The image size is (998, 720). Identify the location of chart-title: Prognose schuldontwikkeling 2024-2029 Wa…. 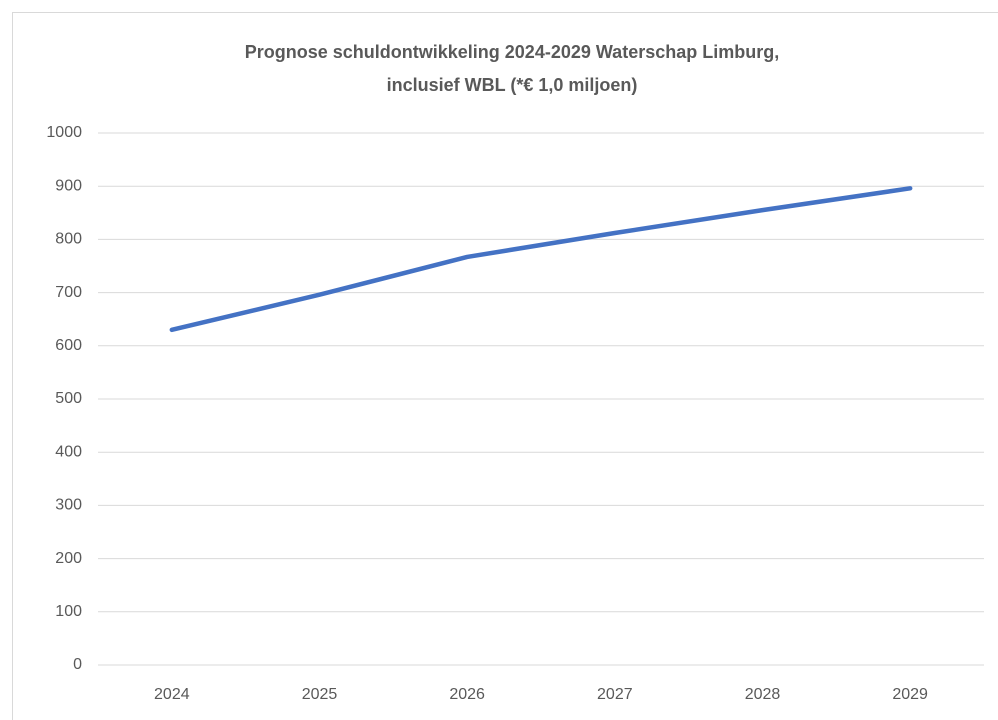
(512, 52).